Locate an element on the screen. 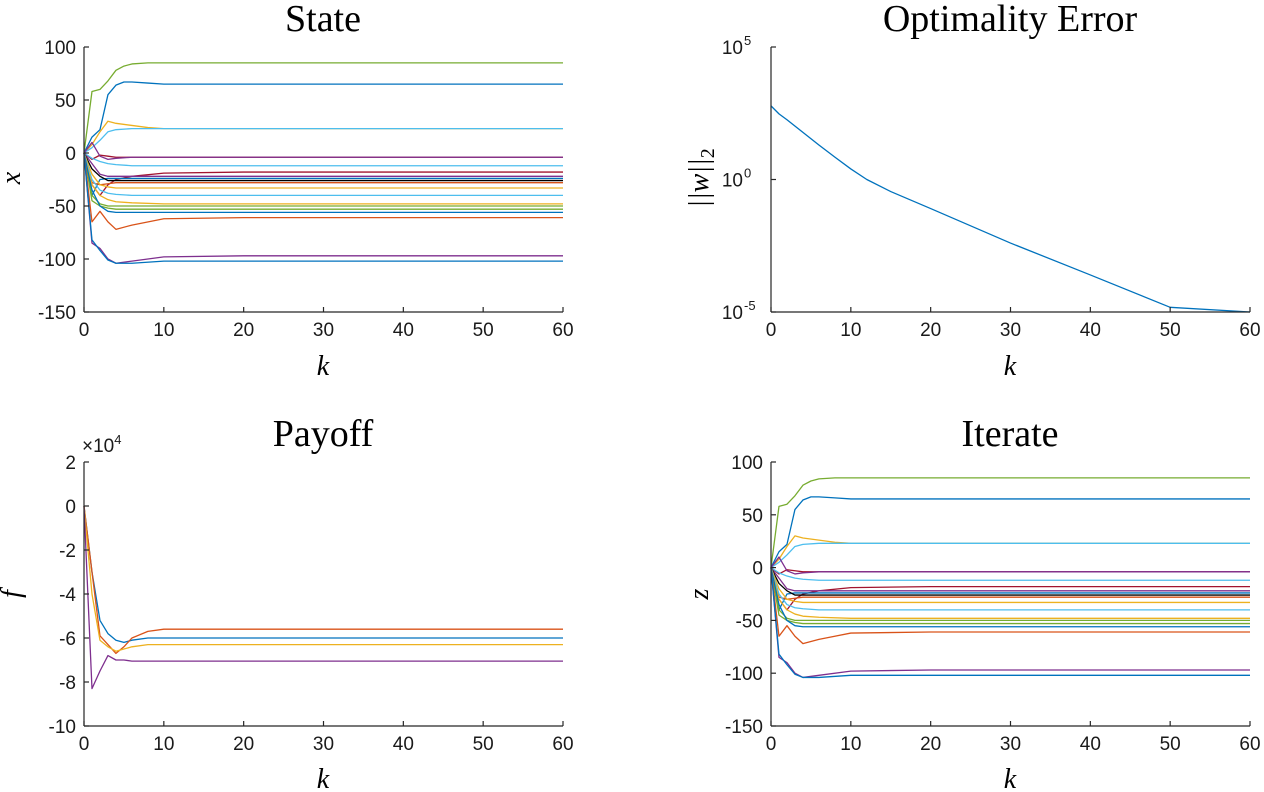 The image size is (1264, 792). iterate-x-tick-label: 60 is located at coordinates (1249, 744).